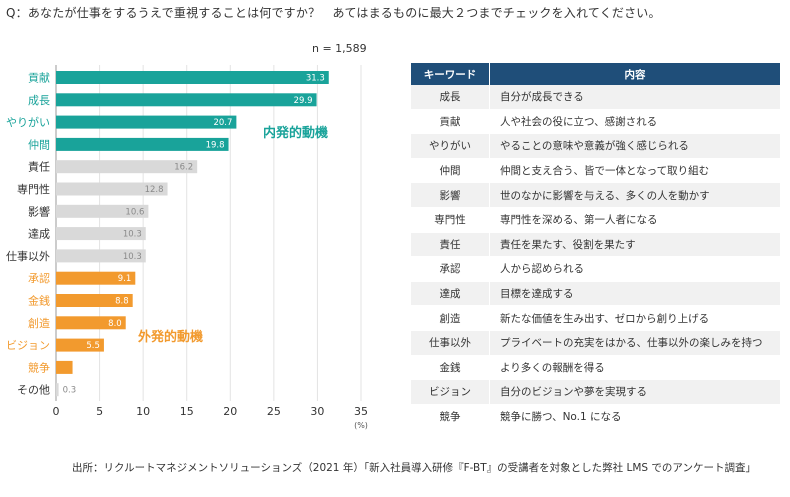 Image resolution: width=790 pixels, height=497 pixels. I want to click on description-cell: 人や社会の役に立つ、感謝される, so click(634, 122).